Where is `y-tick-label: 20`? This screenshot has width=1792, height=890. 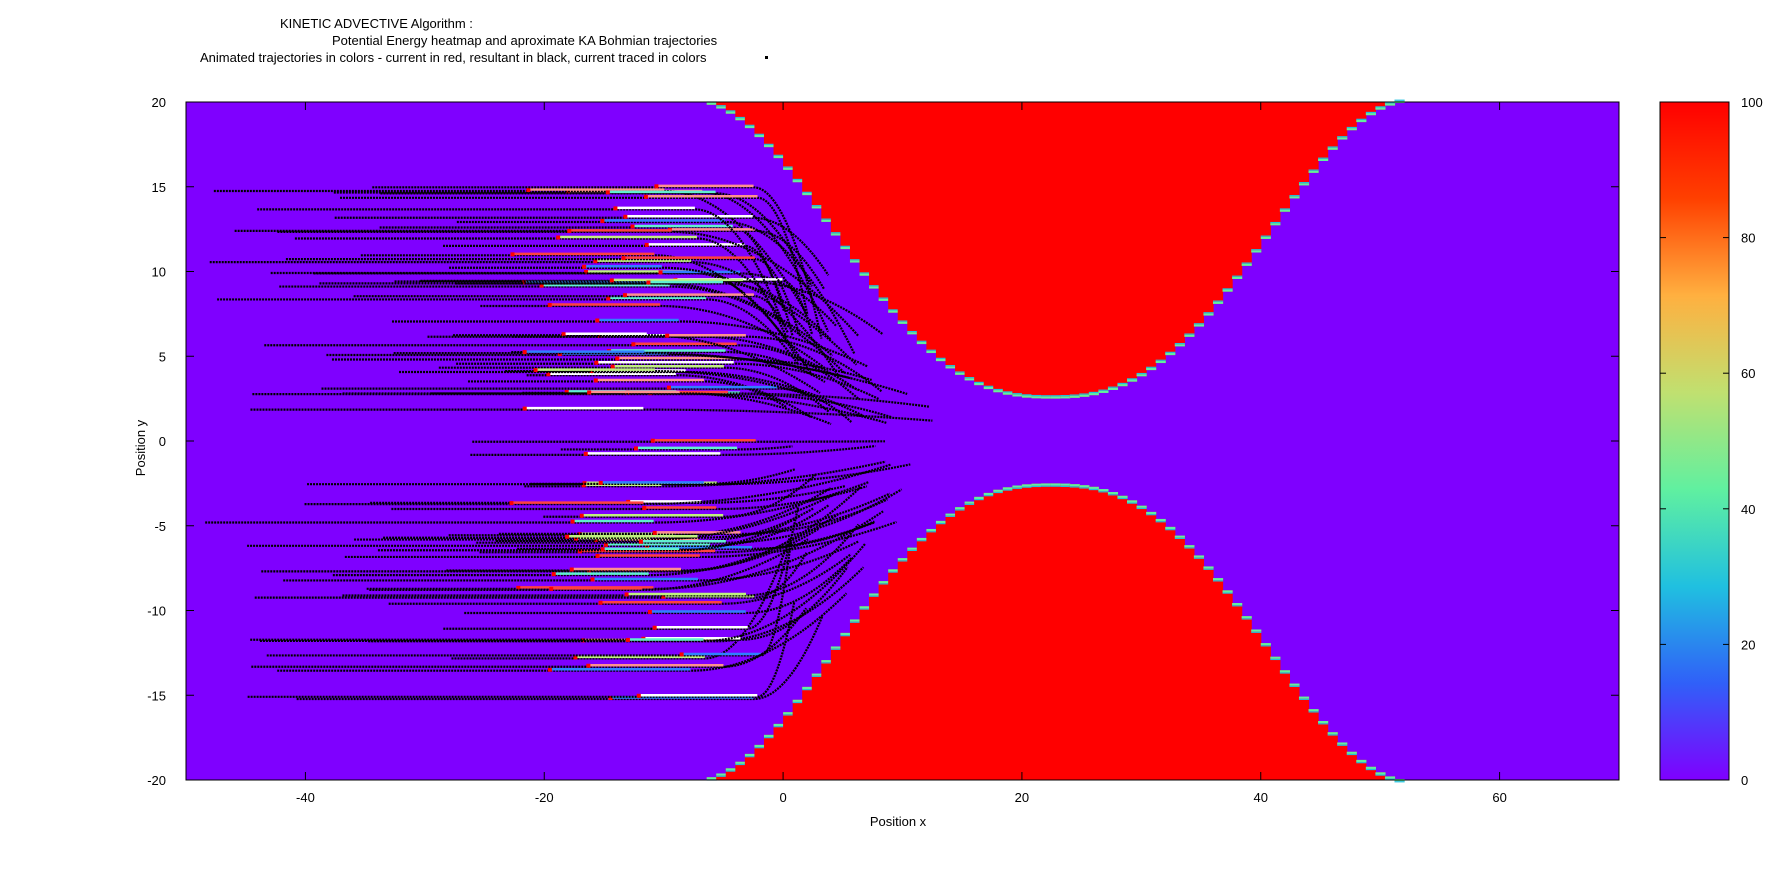 y-tick-label: 20 is located at coordinates (159, 102).